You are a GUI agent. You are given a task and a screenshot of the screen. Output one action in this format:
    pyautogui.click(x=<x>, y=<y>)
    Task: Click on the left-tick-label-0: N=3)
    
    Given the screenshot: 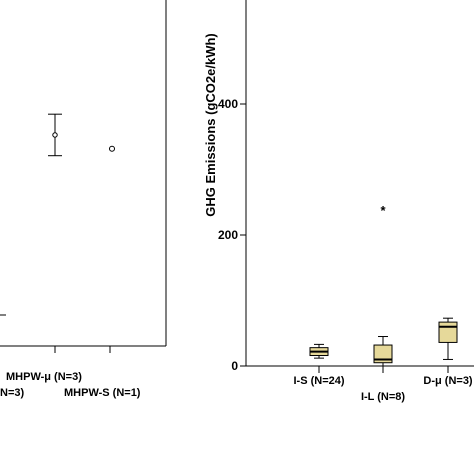 What is the action you would take?
    pyautogui.click(x=12, y=393)
    